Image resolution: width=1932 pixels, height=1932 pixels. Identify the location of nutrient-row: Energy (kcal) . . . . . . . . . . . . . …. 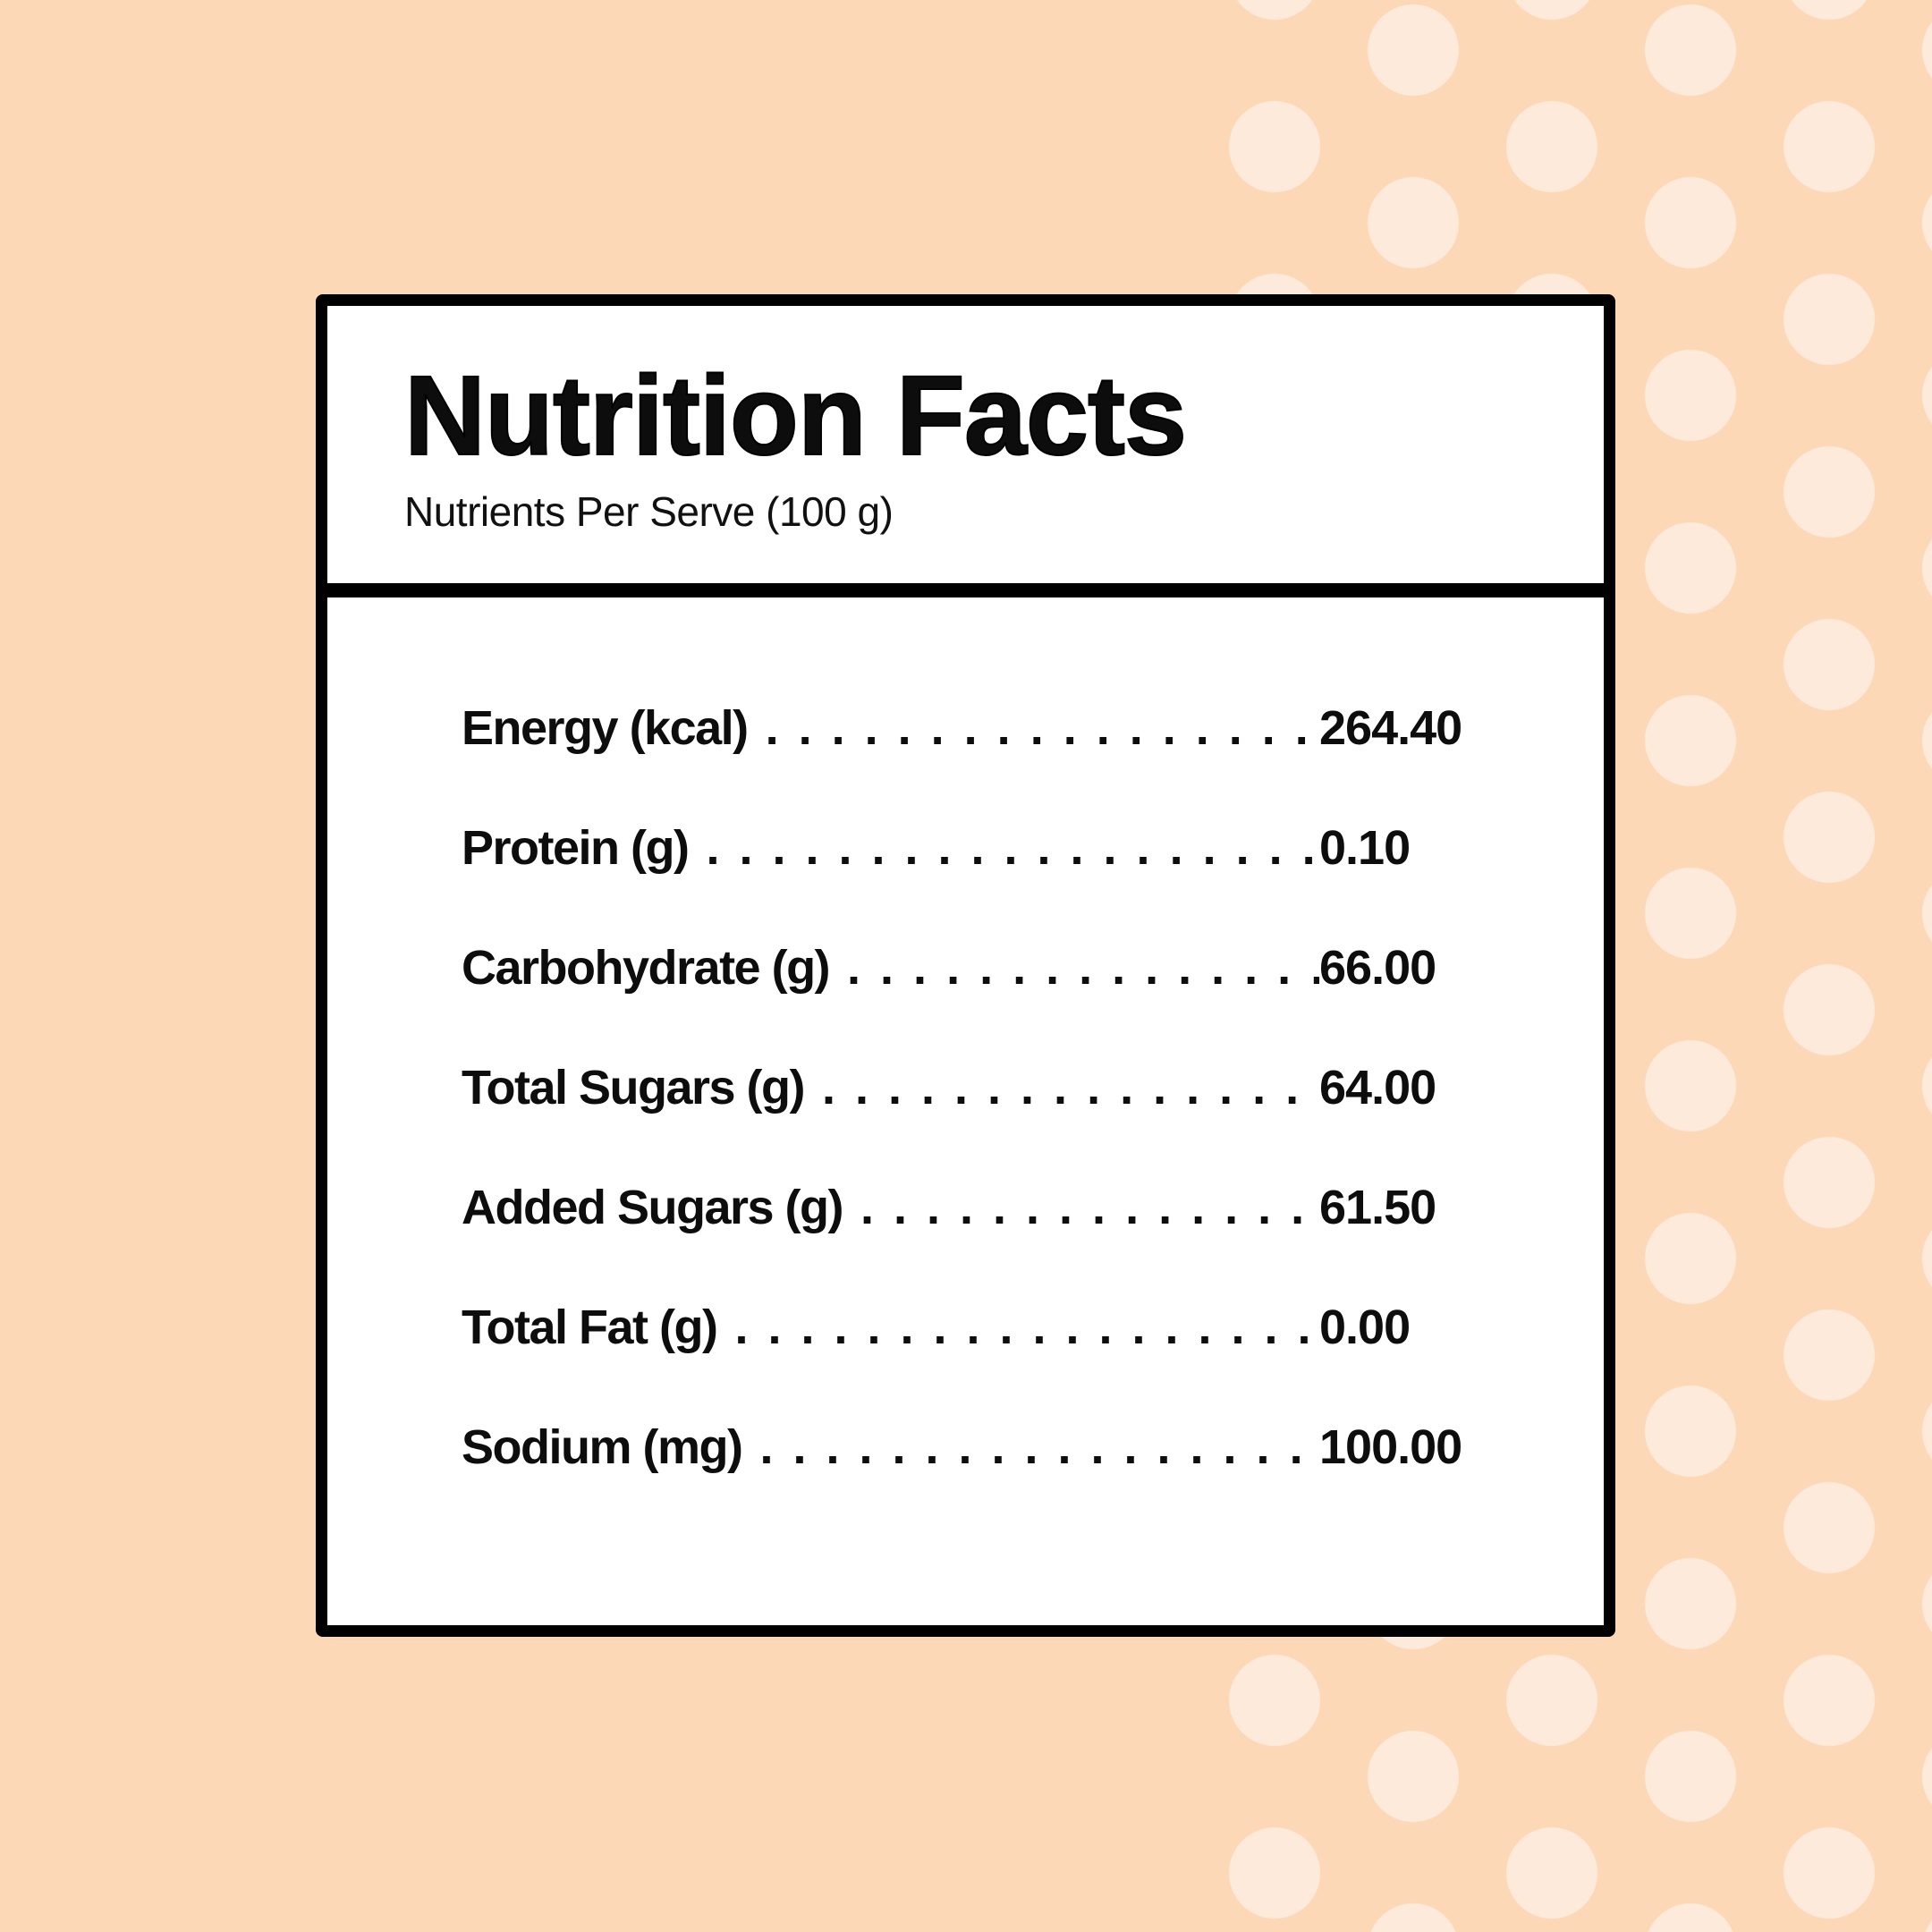
(973, 728).